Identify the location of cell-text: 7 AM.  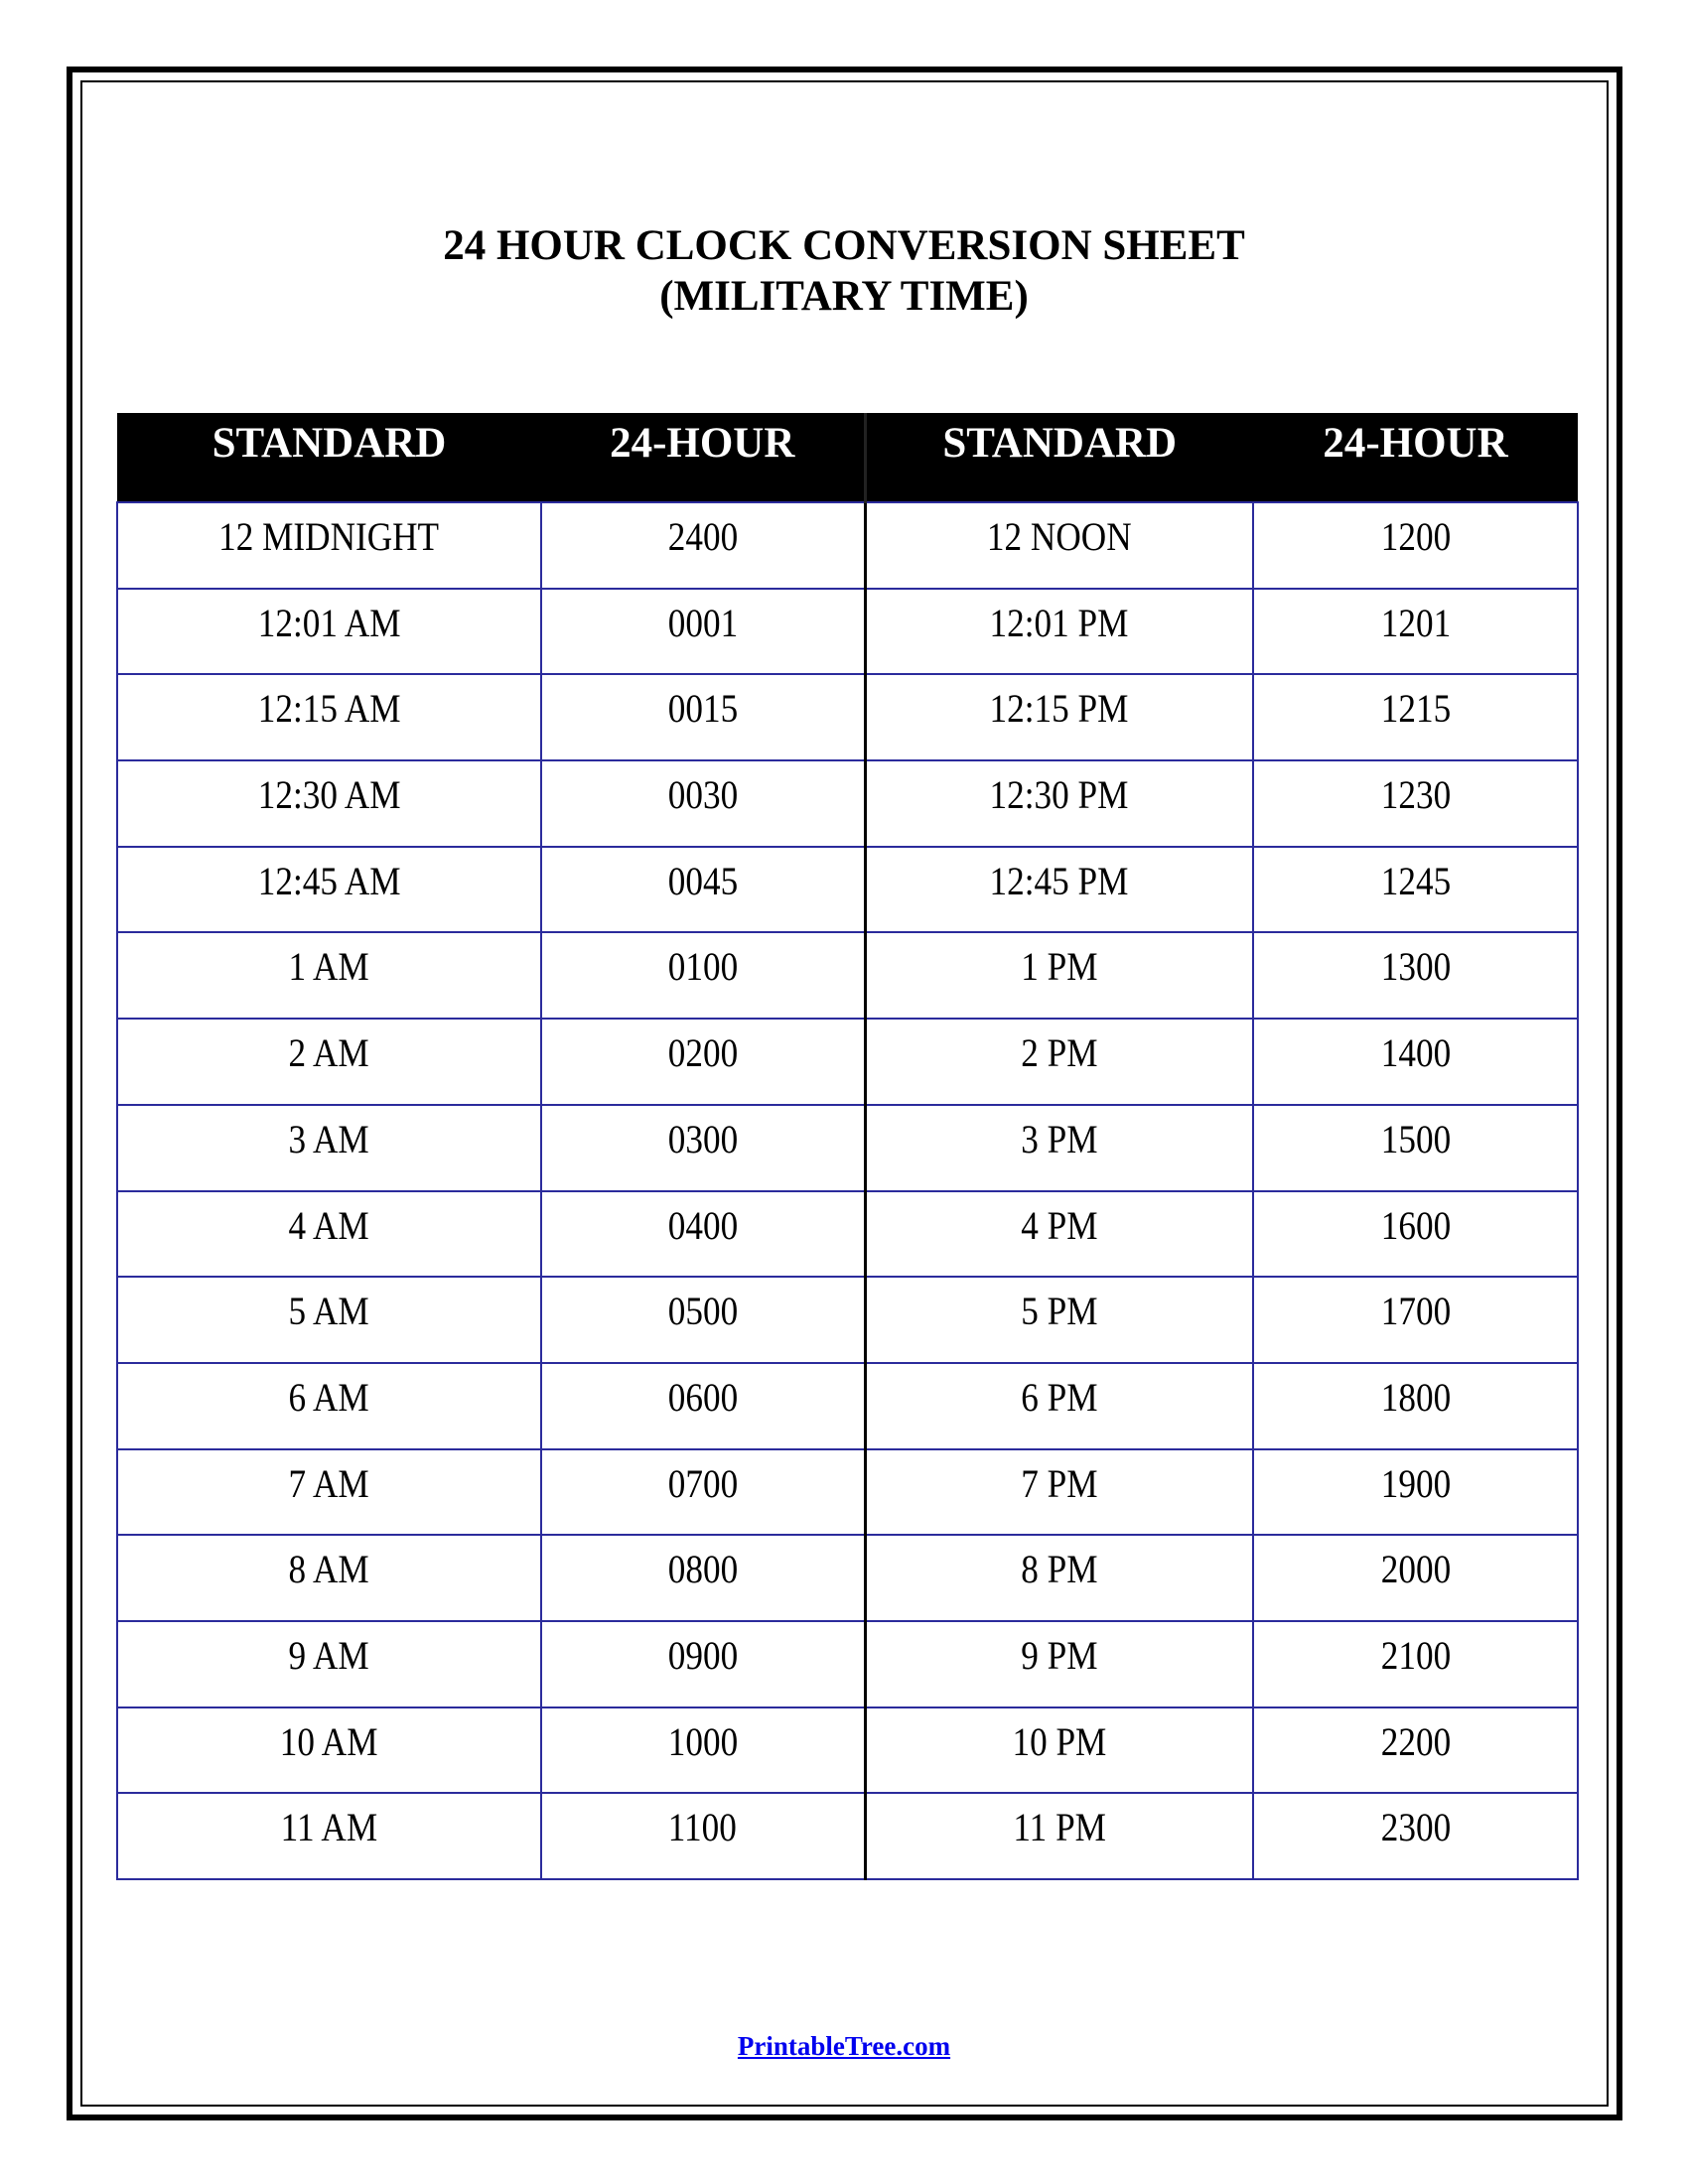
(329, 1483).